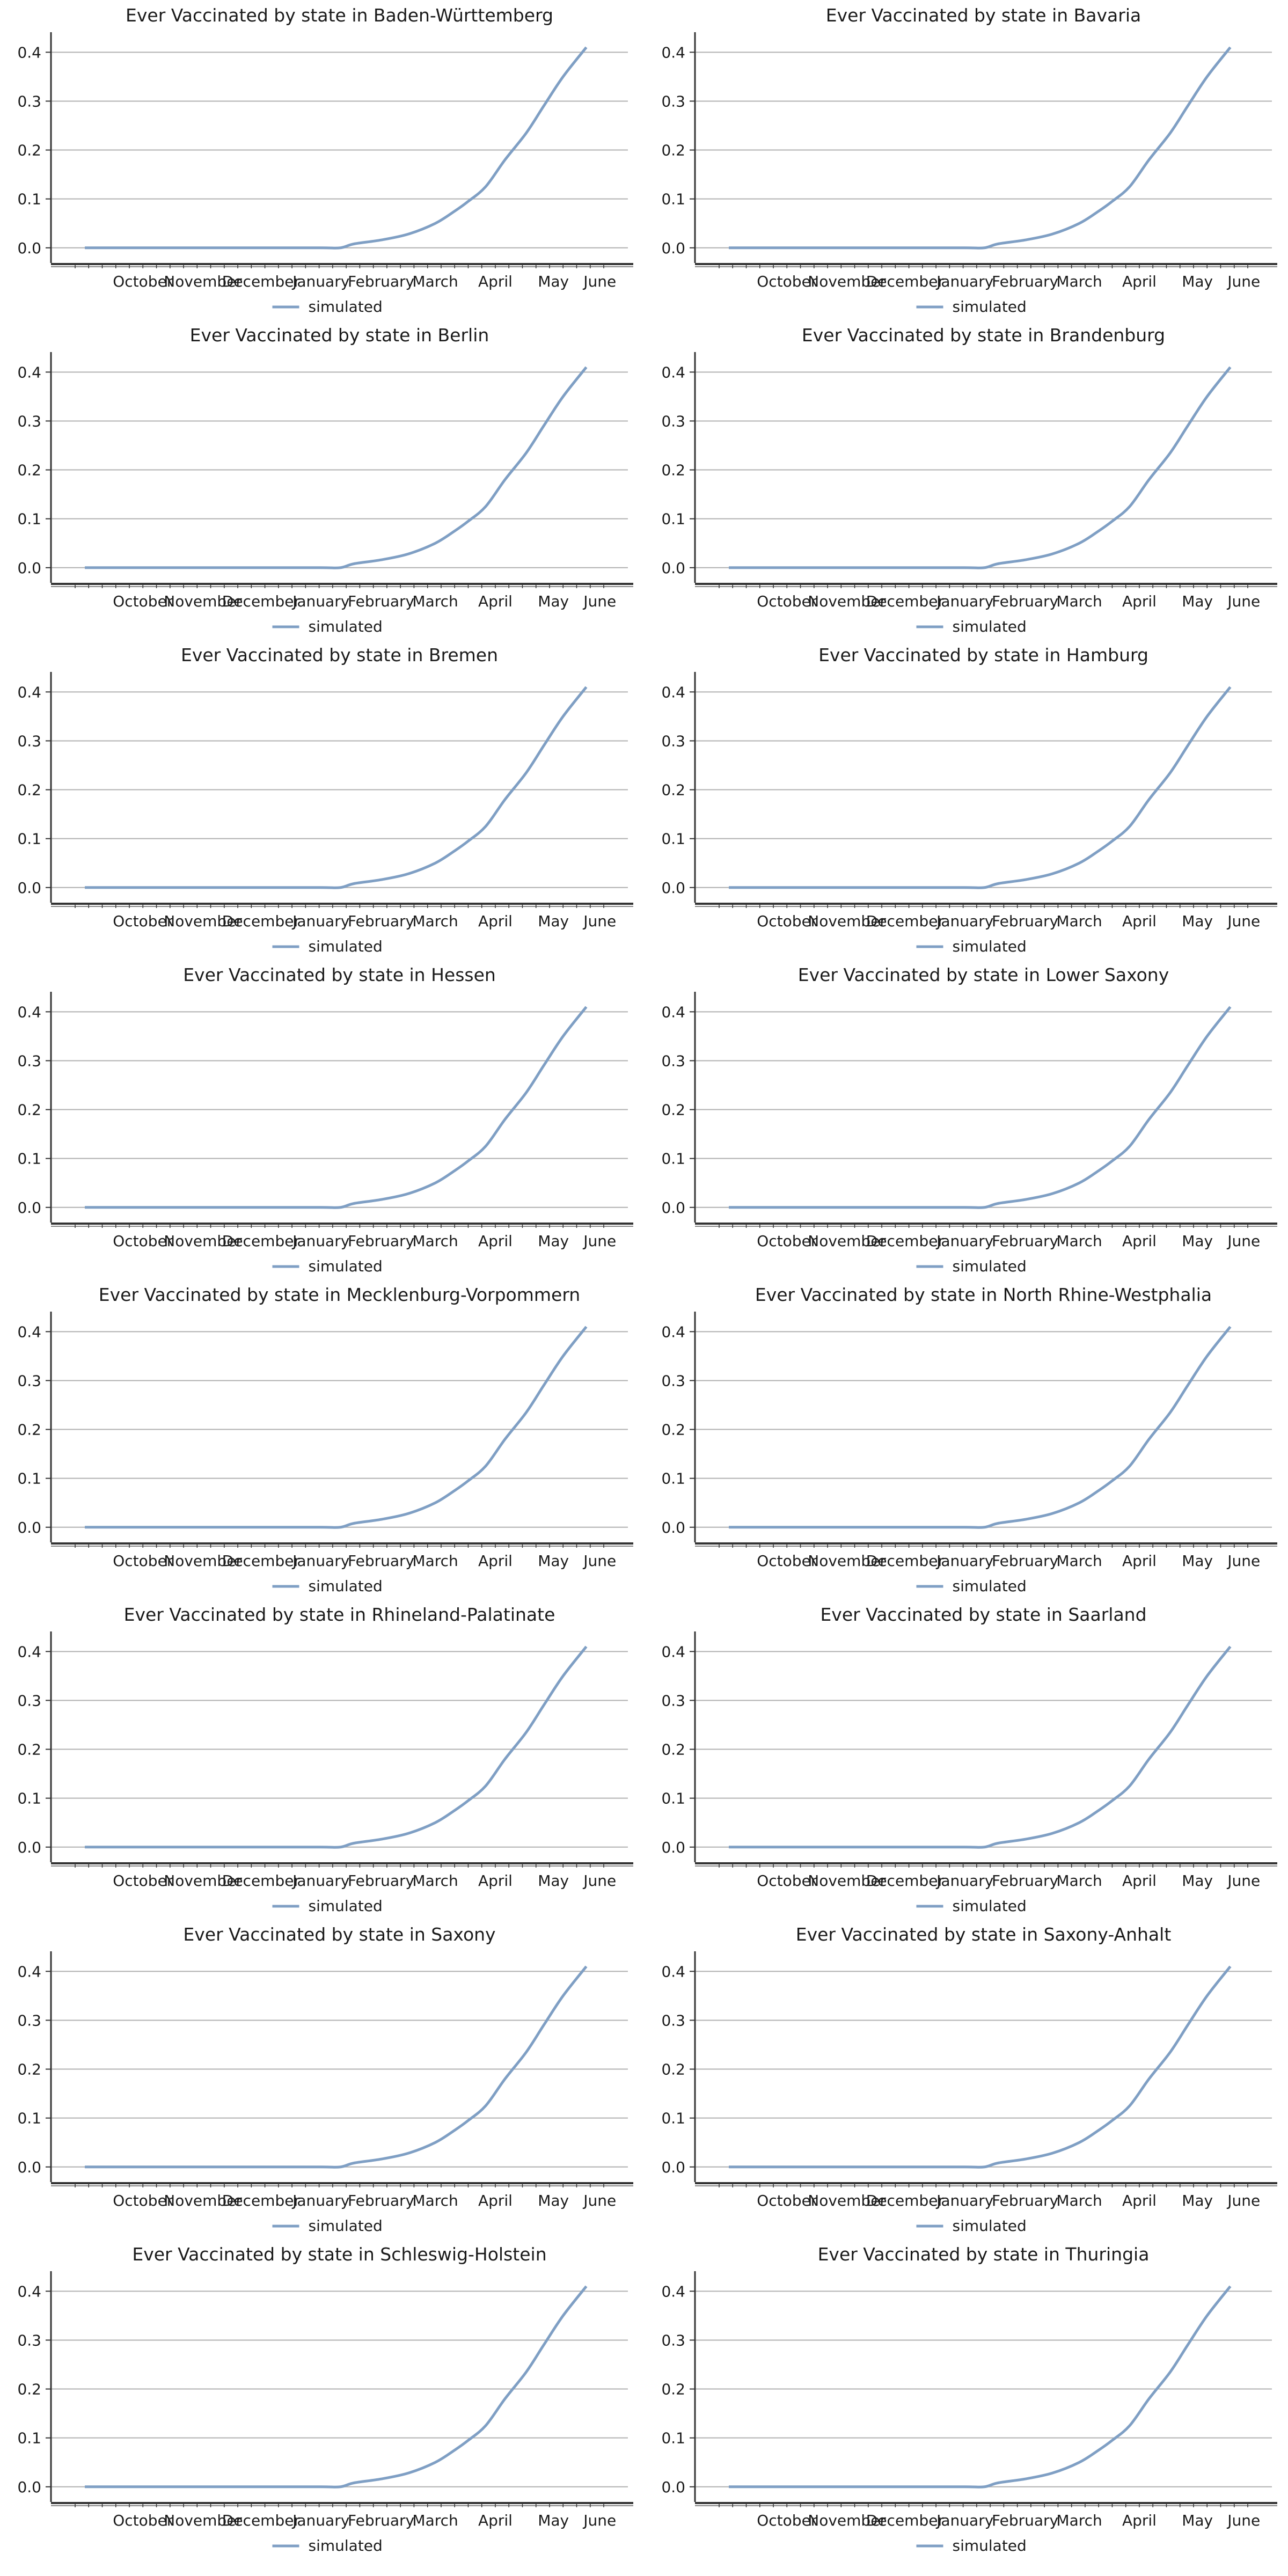 The width and height of the screenshot is (1288, 2576). I want to click on chart-title: Ever Vaccinated by state in Hessen, so click(339, 974).